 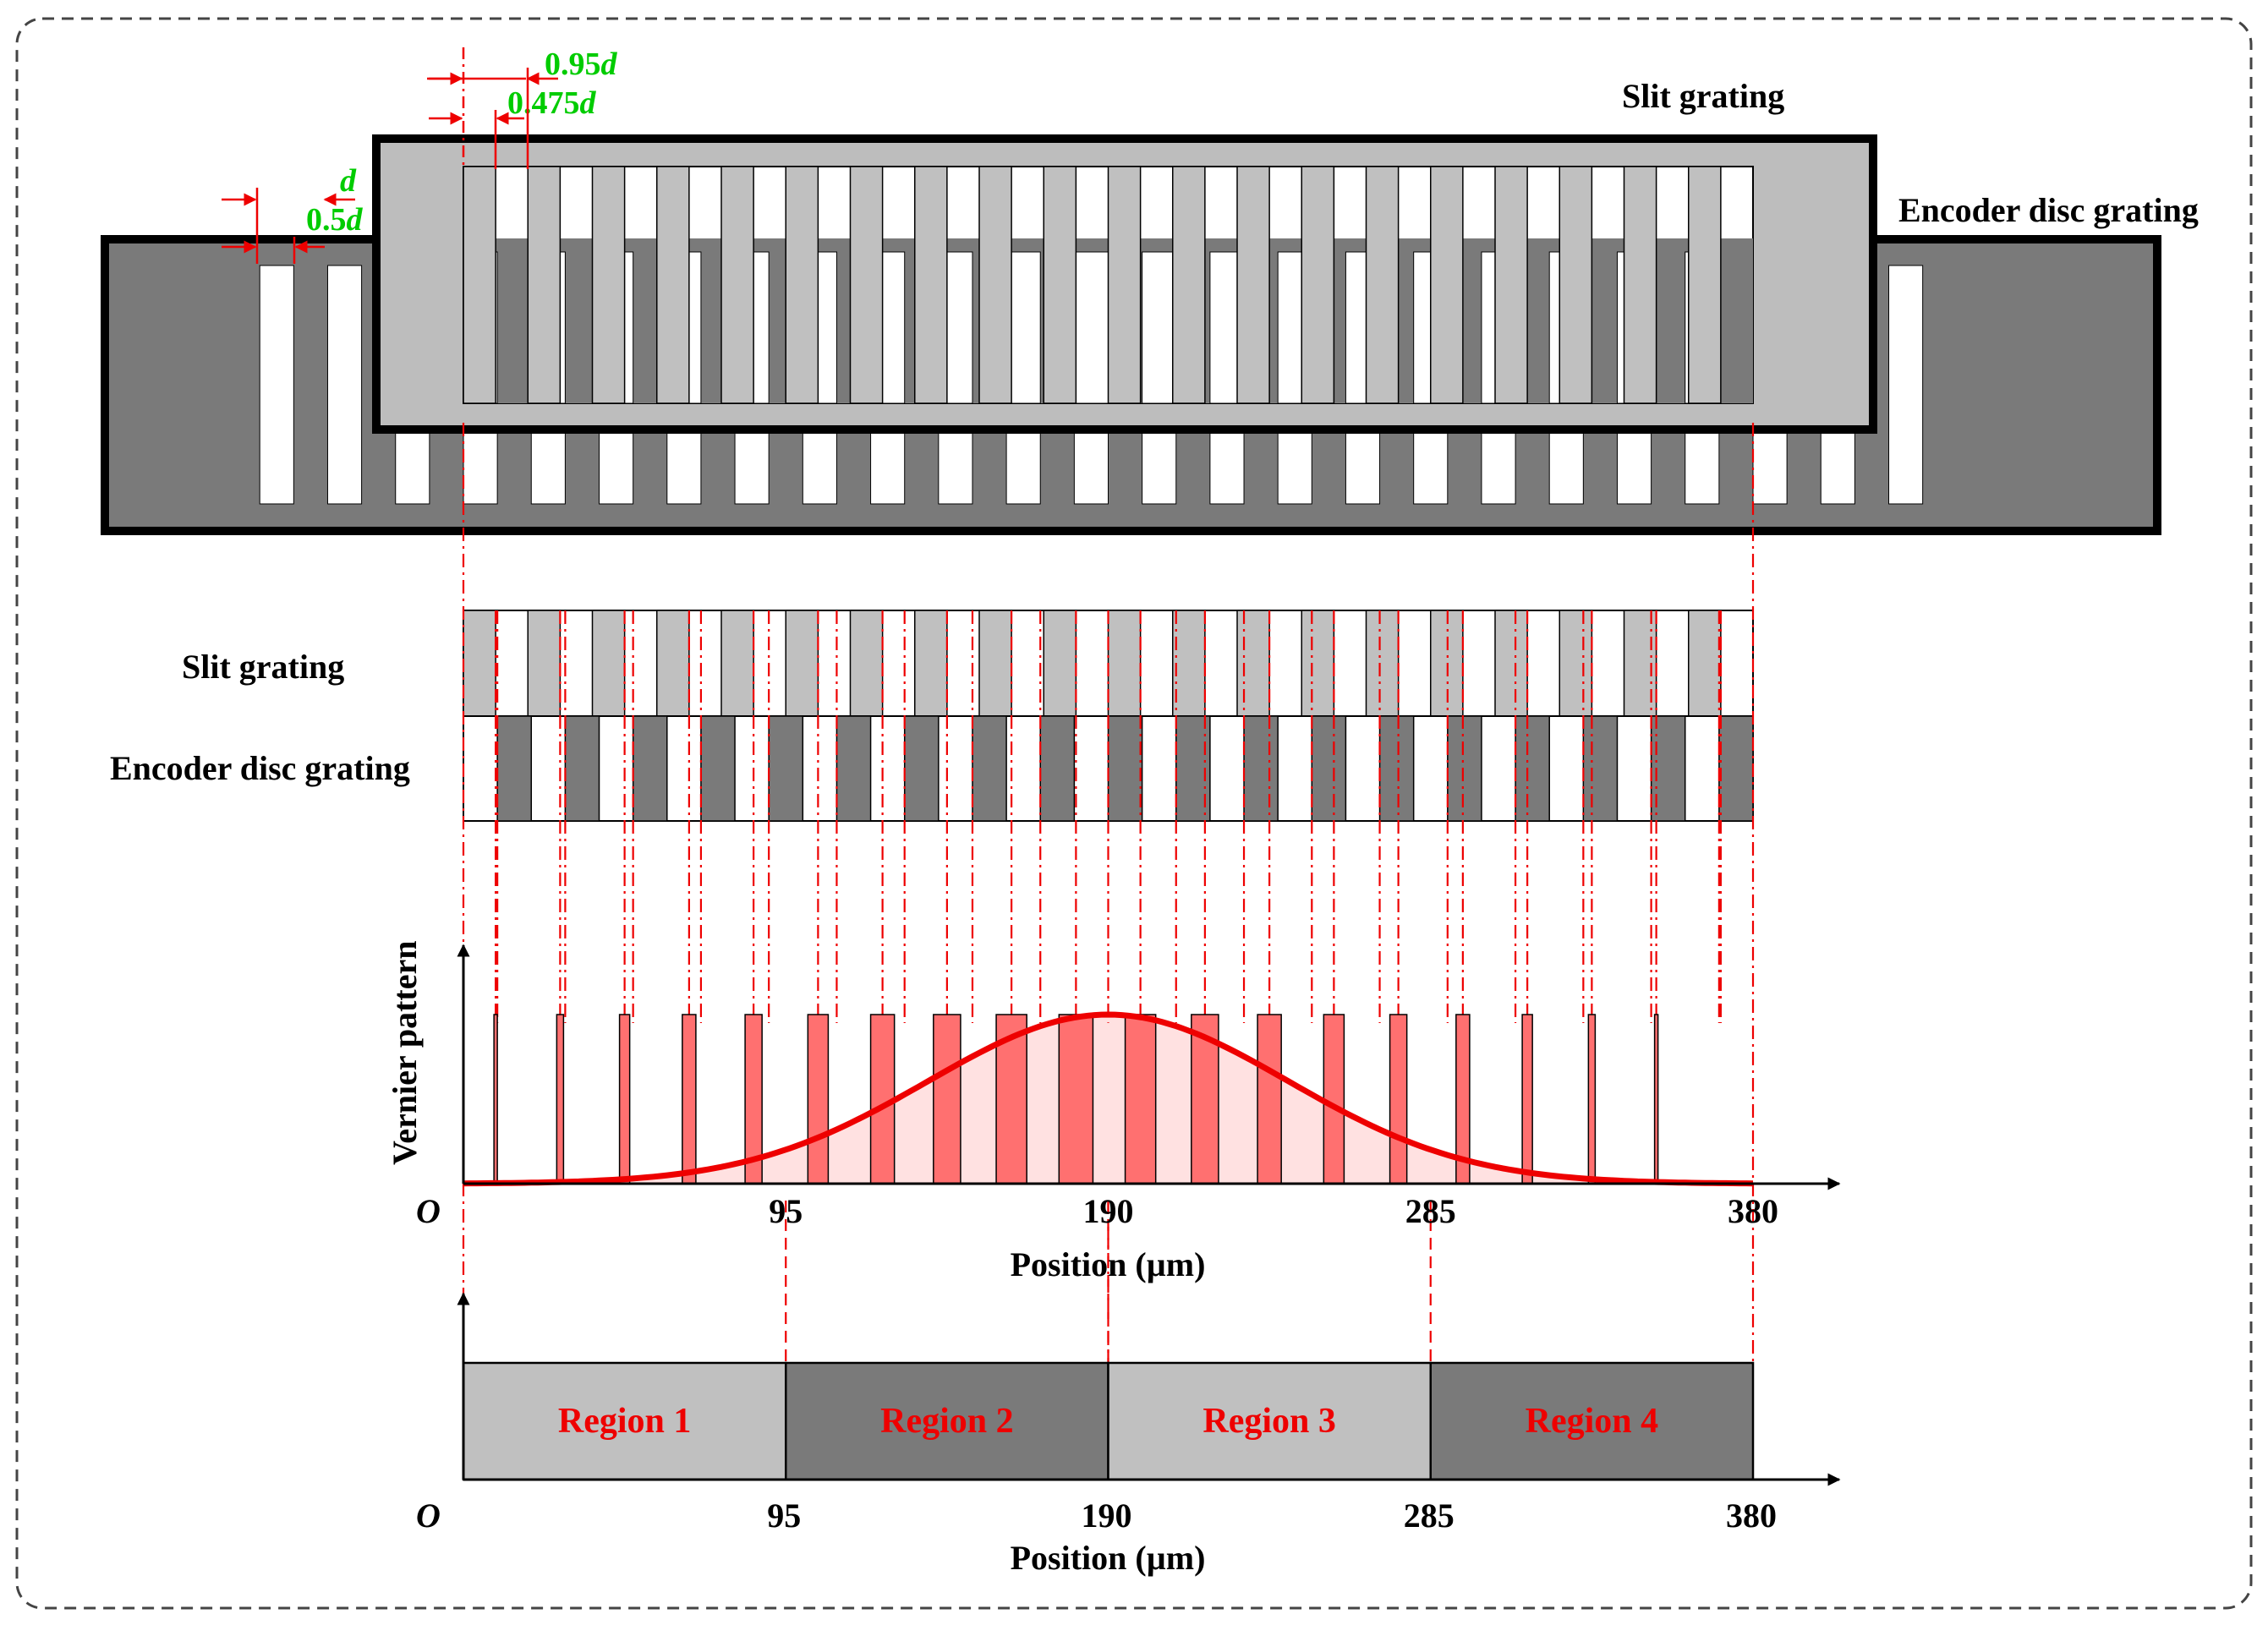 I want to click on region-label: Region 4, so click(x=1592, y=1421).